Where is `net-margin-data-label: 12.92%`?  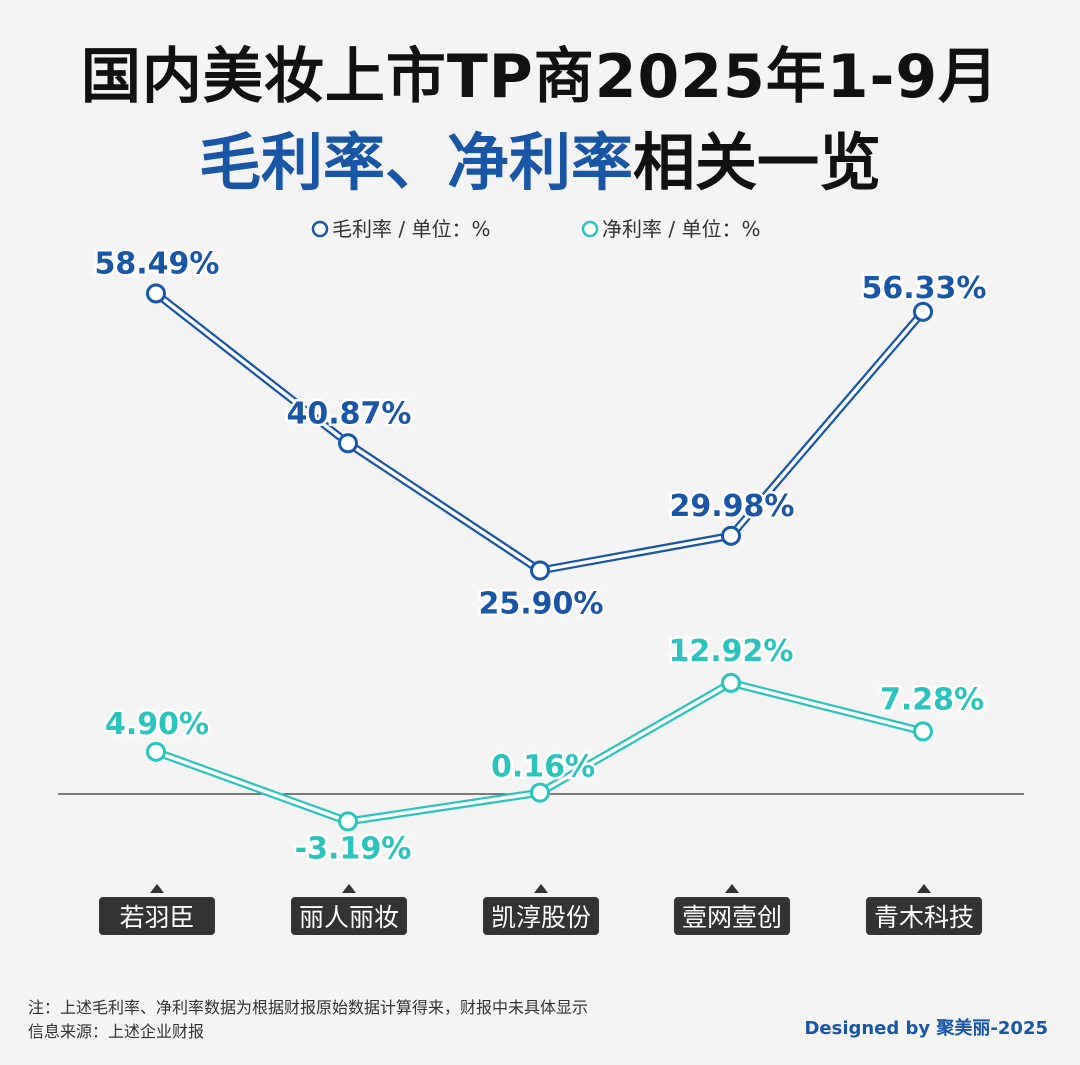
net-margin-data-label: 12.92% is located at coordinates (731, 651).